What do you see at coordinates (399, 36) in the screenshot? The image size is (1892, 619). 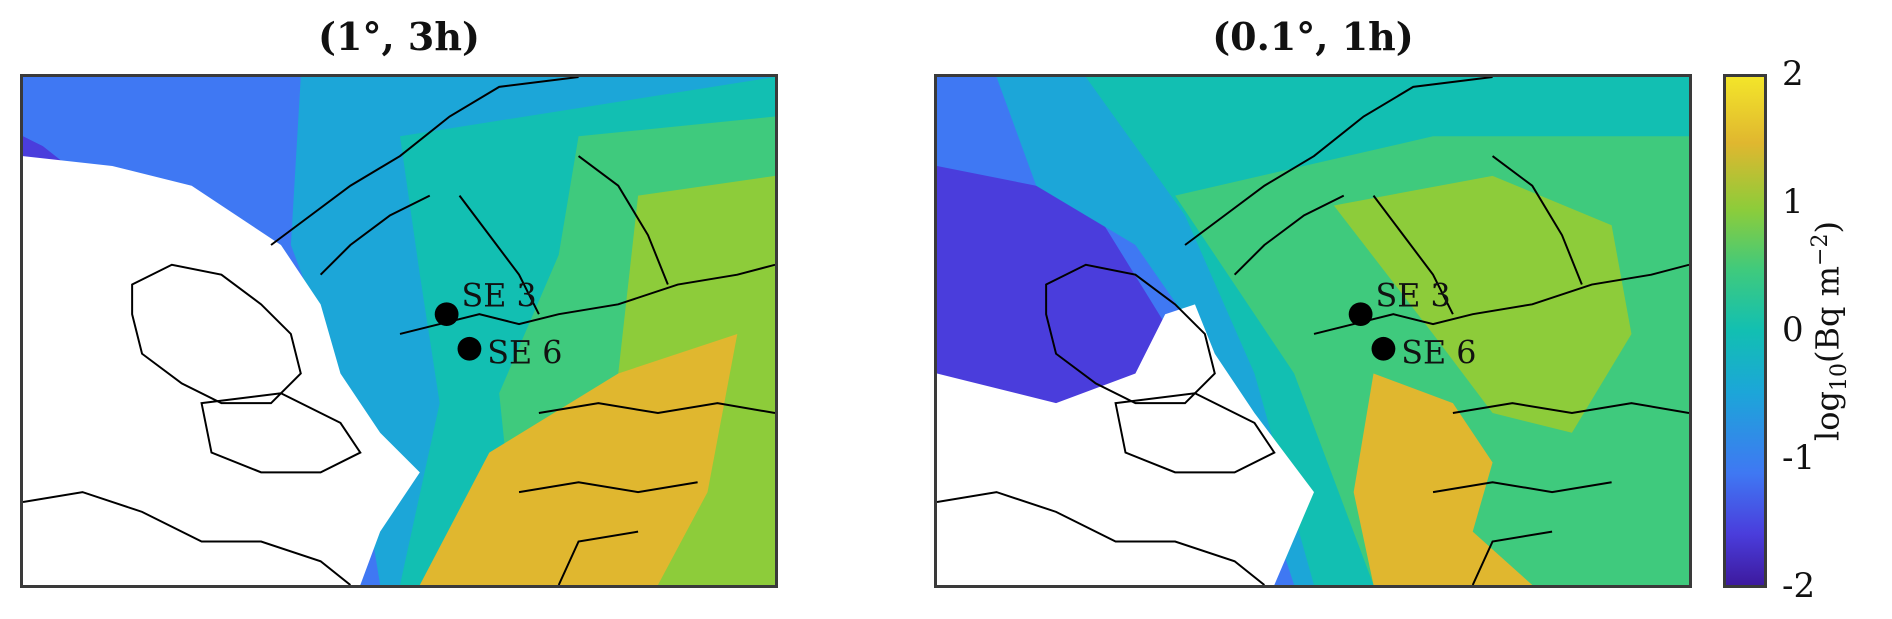 I see `panel-title-left: (1°, 3h)` at bounding box center [399, 36].